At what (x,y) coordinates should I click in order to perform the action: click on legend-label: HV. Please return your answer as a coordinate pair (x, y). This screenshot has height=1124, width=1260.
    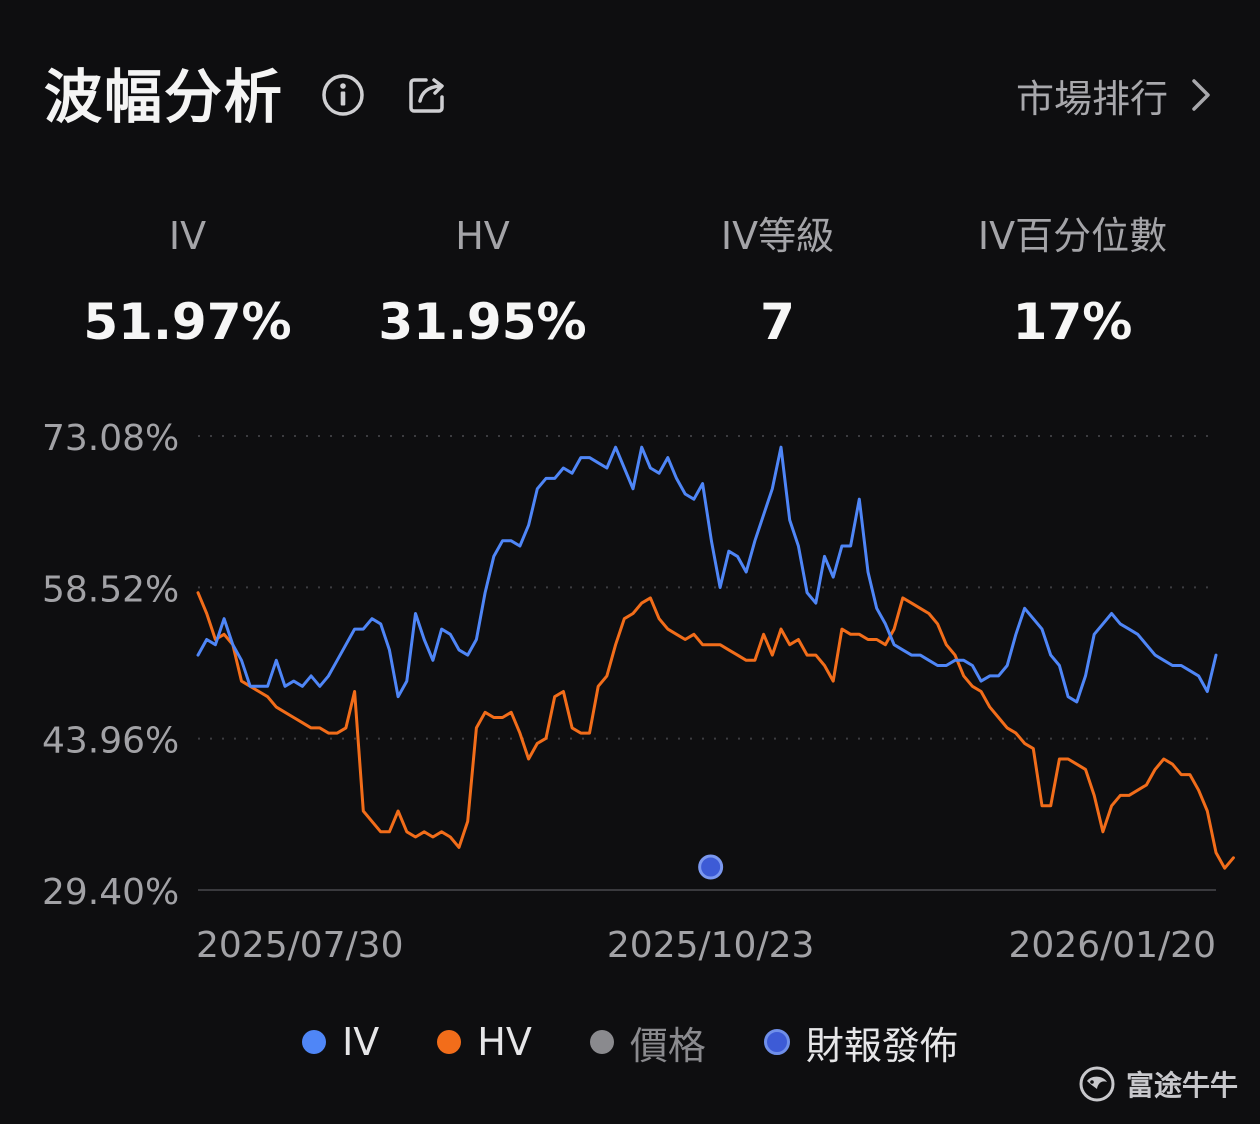
    Looking at the image, I should click on (504, 1042).